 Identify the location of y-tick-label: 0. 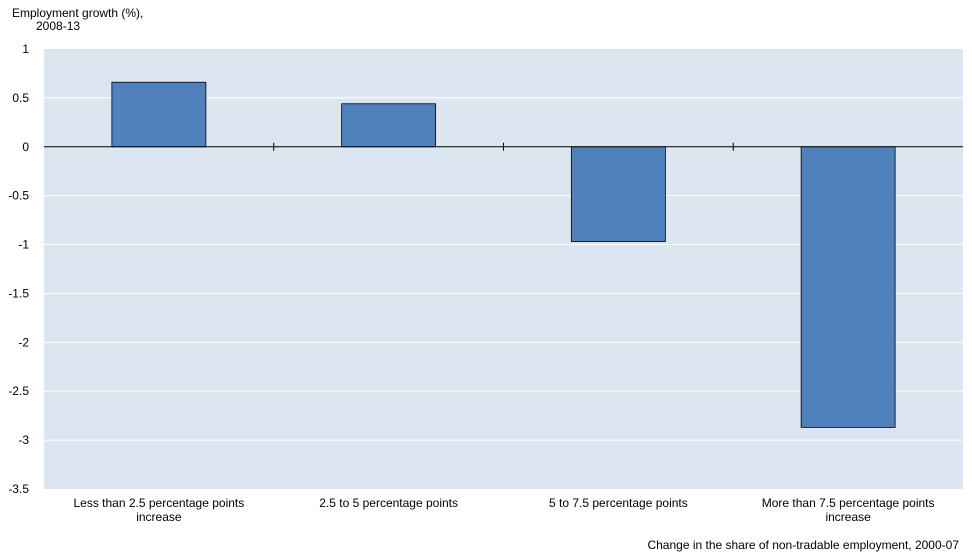
(25, 147).